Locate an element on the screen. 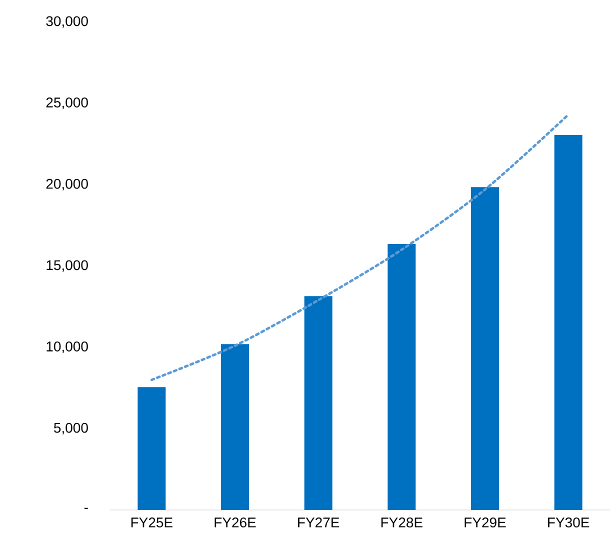 The image size is (616, 548). y-tick-label: 30,000 is located at coordinates (67, 22).